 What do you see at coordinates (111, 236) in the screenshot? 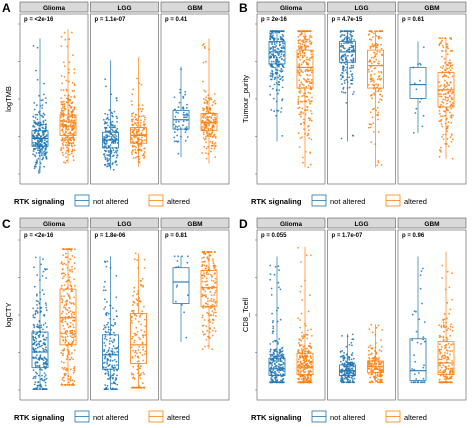
I see `p-value-label: p = 1.8e-06` at bounding box center [111, 236].